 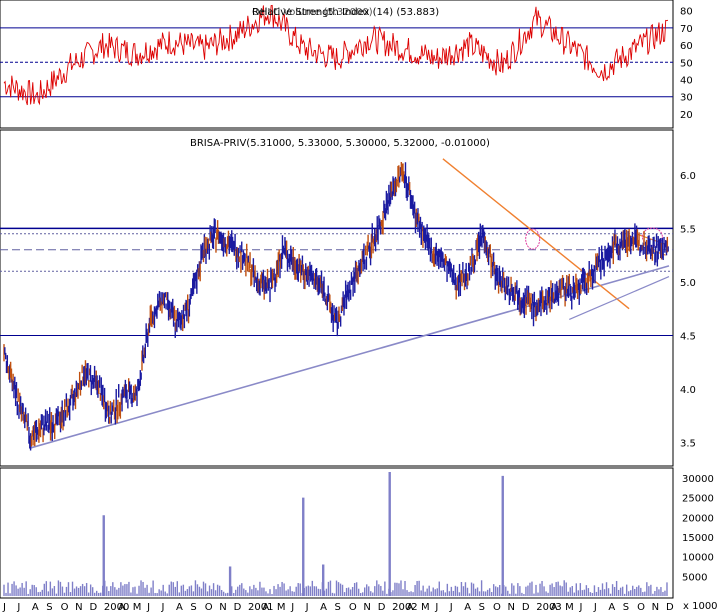 I want to click on price-tick-label: 5.0, so click(x=688, y=283).